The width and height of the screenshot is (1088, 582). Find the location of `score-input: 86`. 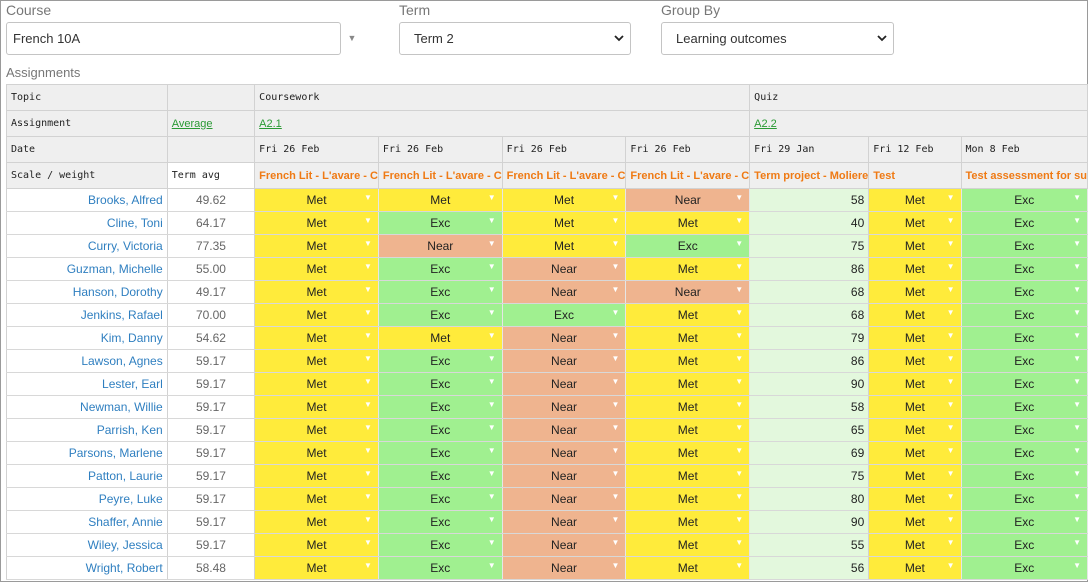

score-input: 86 is located at coordinates (809, 361).